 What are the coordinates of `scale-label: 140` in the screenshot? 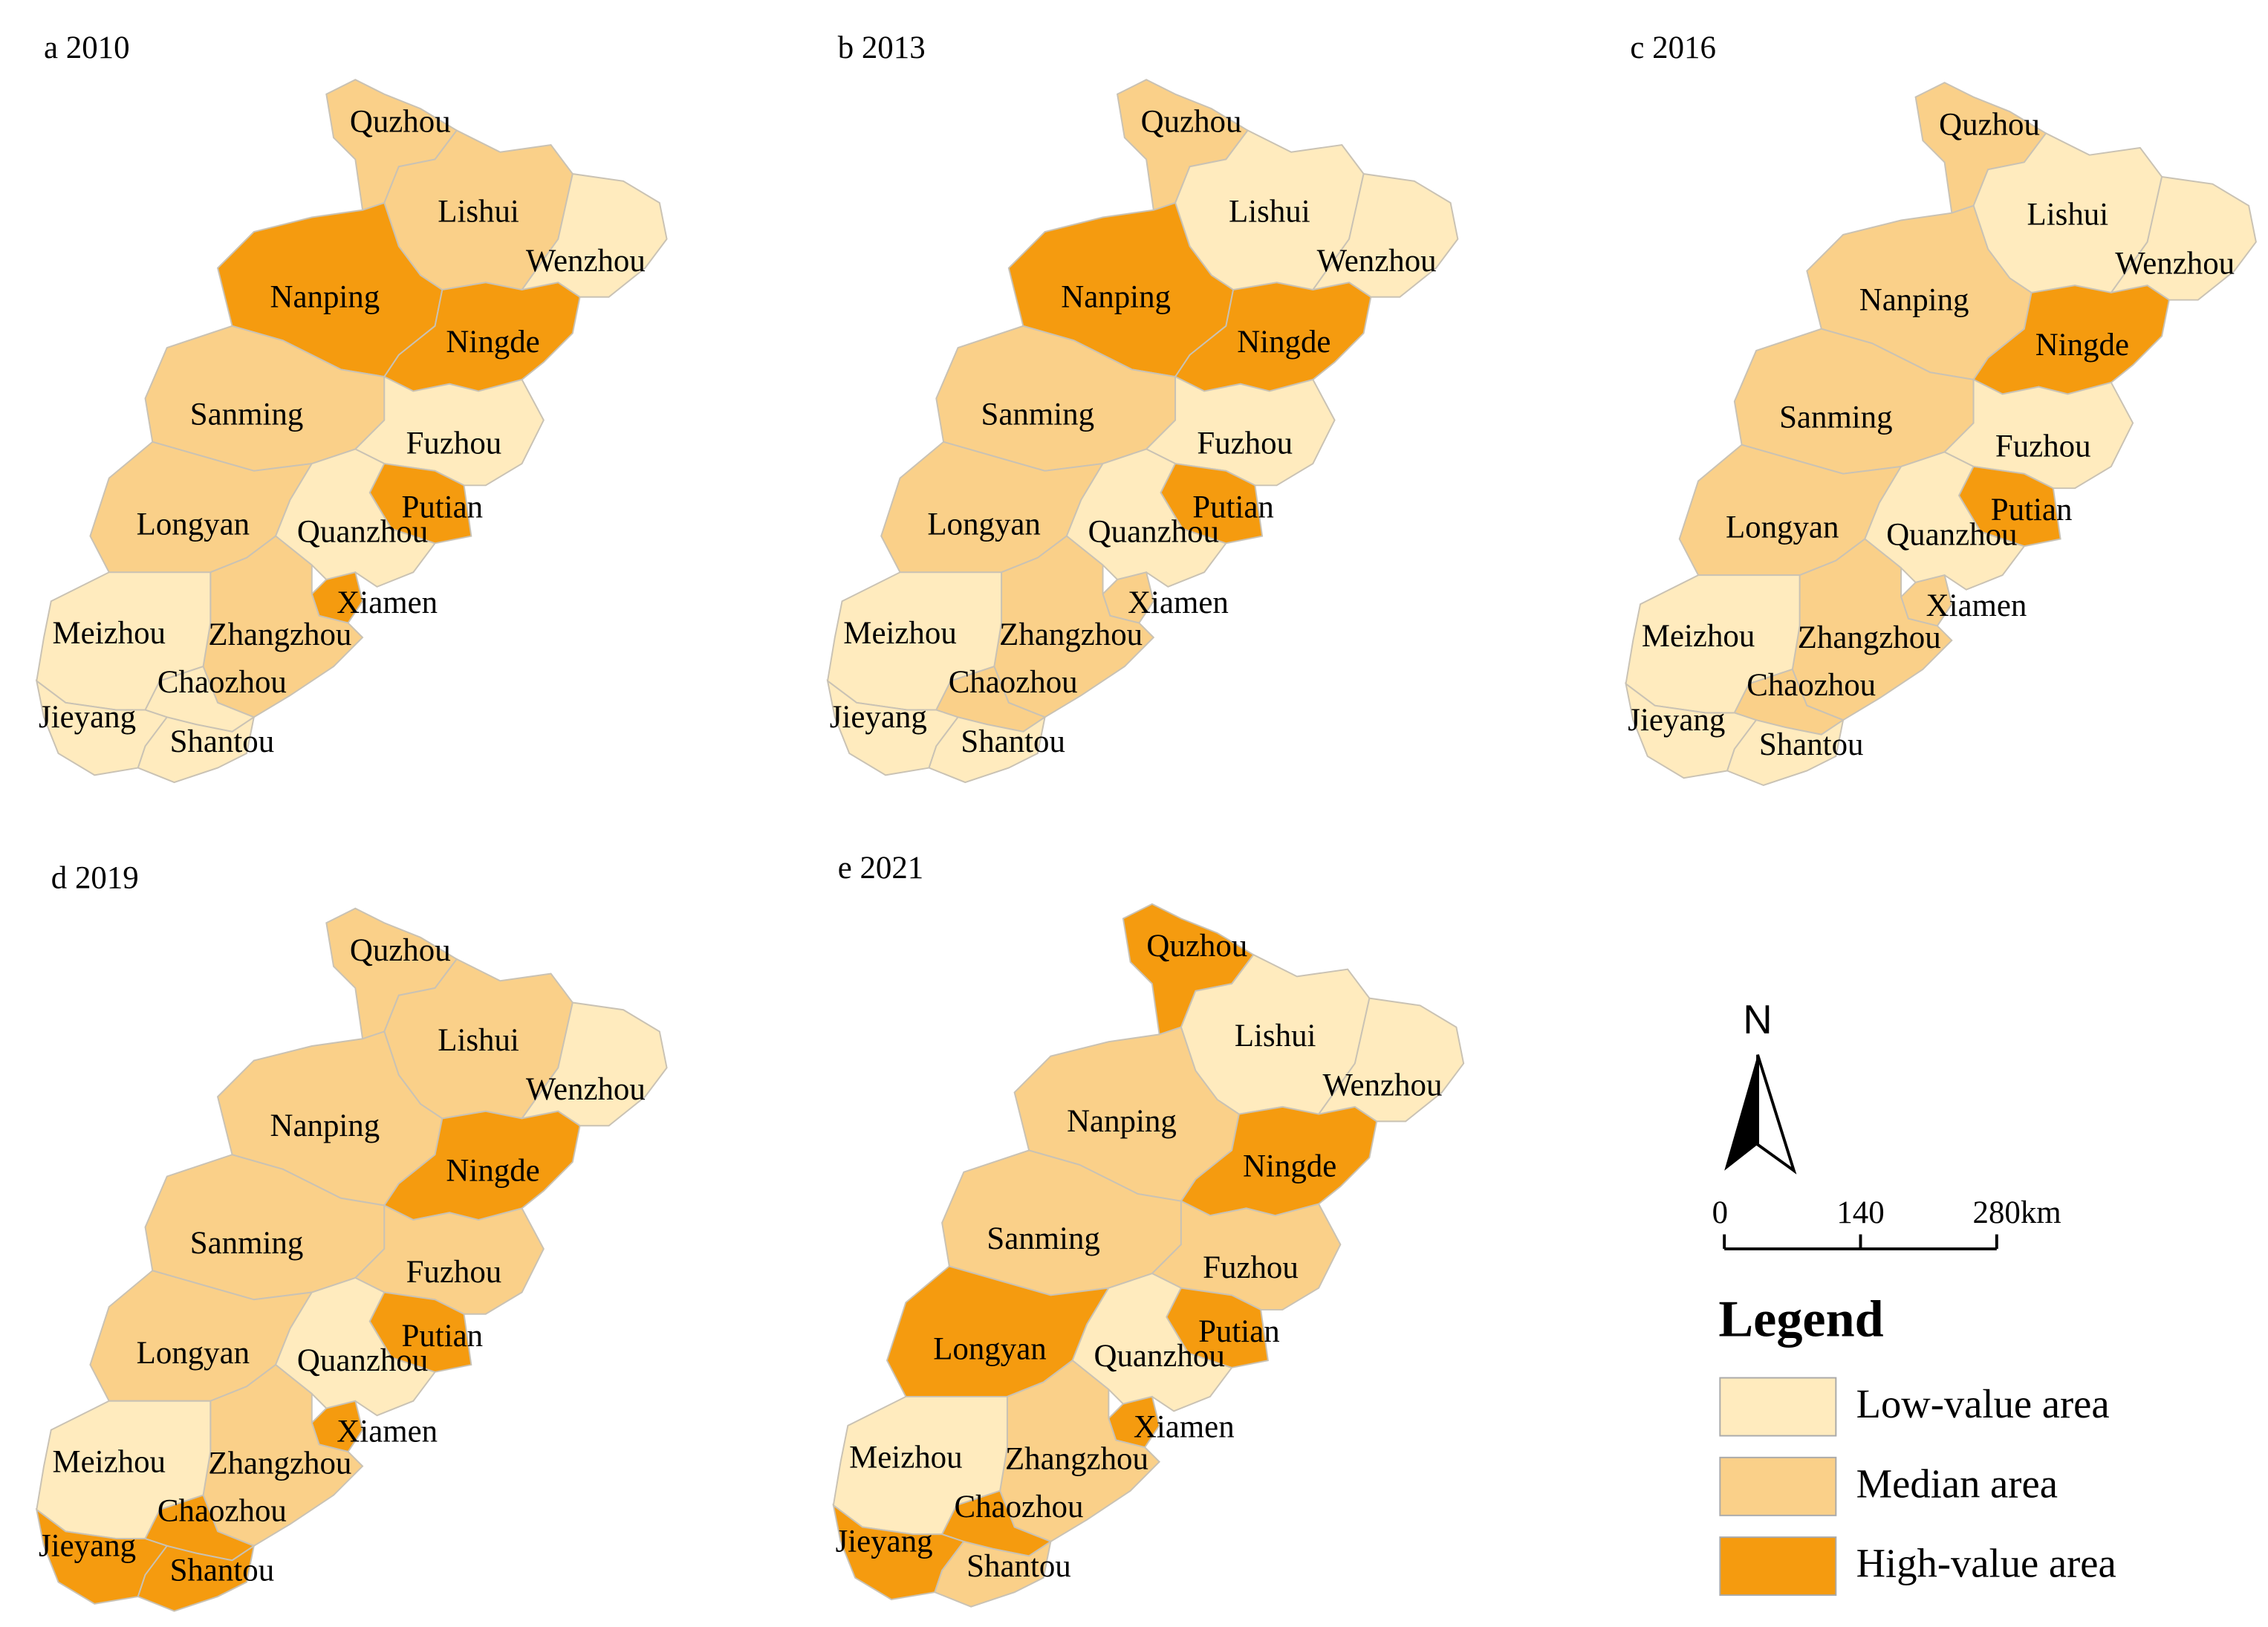 It's located at (1860, 1212).